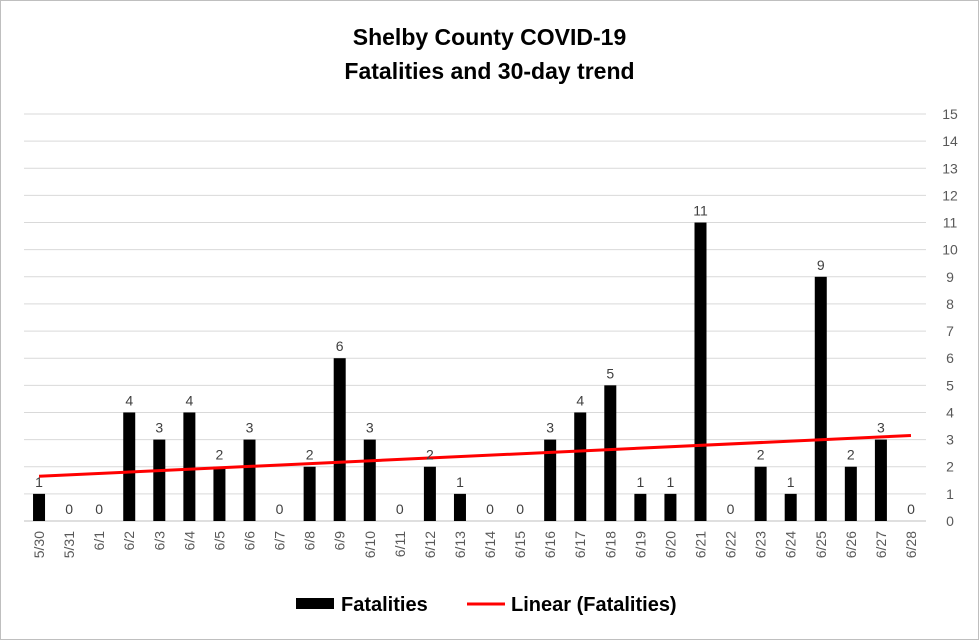 The height and width of the screenshot is (640, 979). Describe the element at coordinates (950, 223) in the screenshot. I see `y-tick-label: 11` at that location.